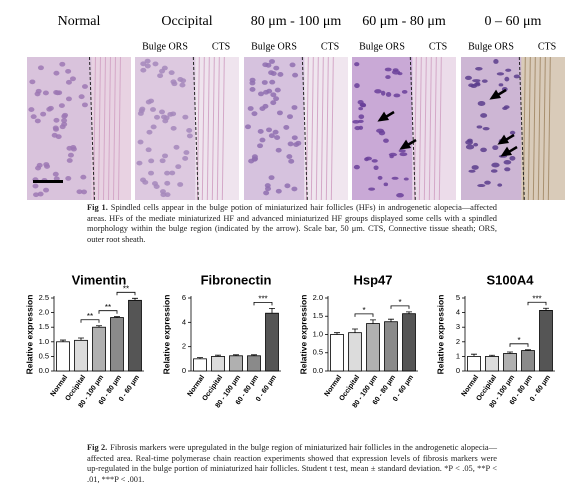  Describe the element at coordinates (97, 207) in the screenshot. I see `caption-label: Fig 1.` at that location.